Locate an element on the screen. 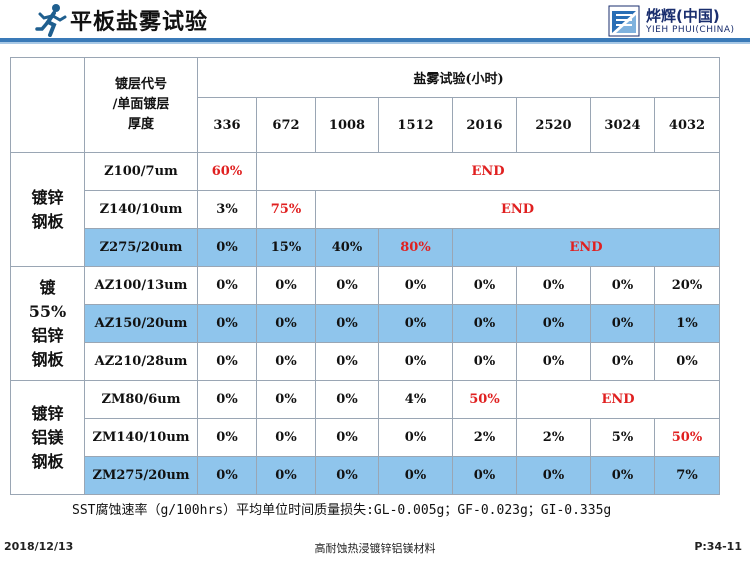 Image resolution: width=750 pixels, height=562 pixels. group-label-galvalume: 镀 55% 铝锌 钢板 is located at coordinates (47, 323).